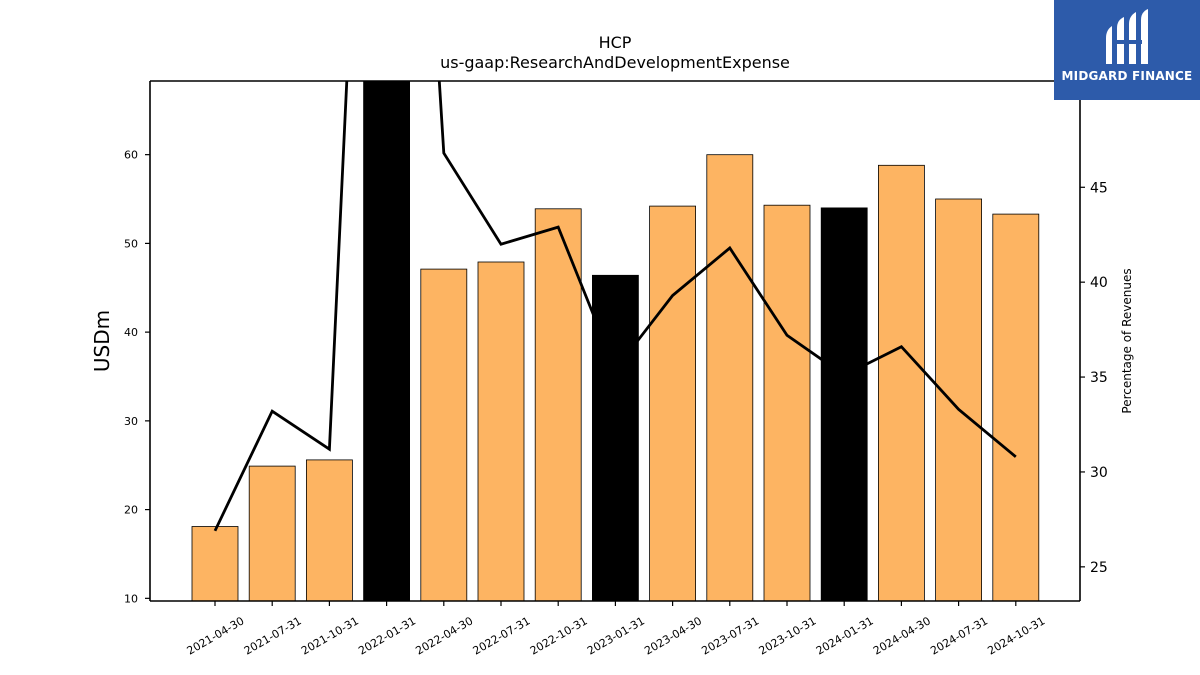  I want to click on y-tick-label-60: 60, so click(131, 155).